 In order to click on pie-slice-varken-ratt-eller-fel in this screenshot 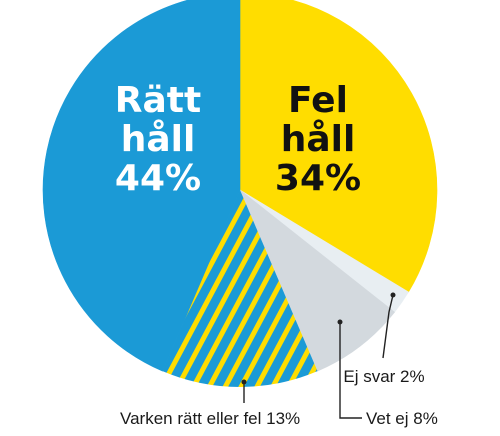, I will do `click(240, 288)`.